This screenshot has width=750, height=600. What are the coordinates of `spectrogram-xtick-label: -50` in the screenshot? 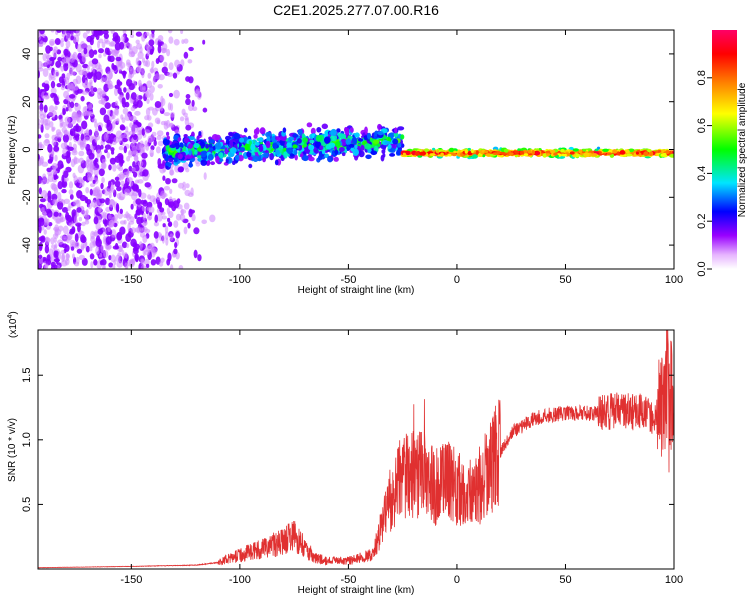 It's located at (348, 280).